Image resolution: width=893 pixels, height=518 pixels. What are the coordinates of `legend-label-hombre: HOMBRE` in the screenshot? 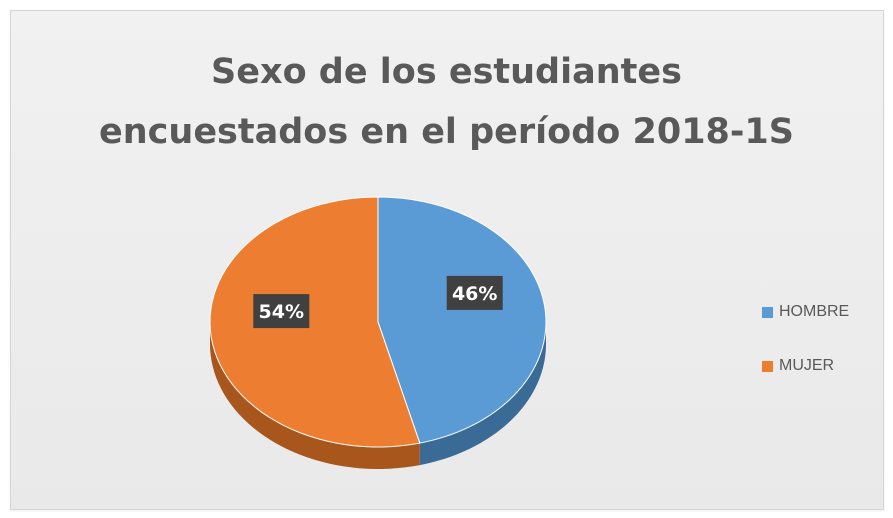 It's located at (814, 311).